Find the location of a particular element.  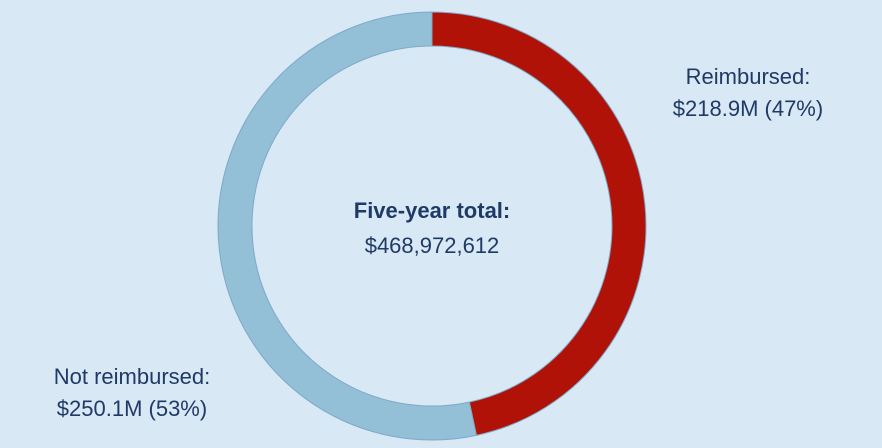

slice-label: Reimbursed: is located at coordinates (748, 76).